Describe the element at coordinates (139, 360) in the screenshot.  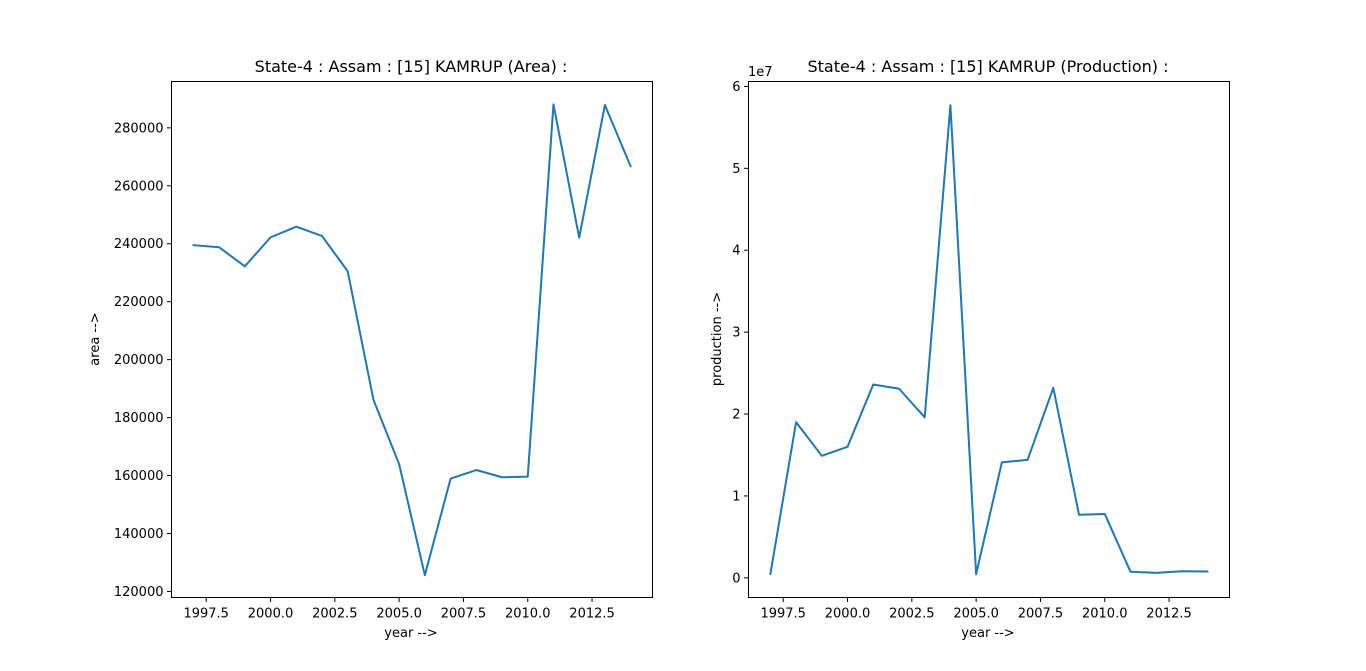
I see `area-y-tick-label: 200000` at that location.